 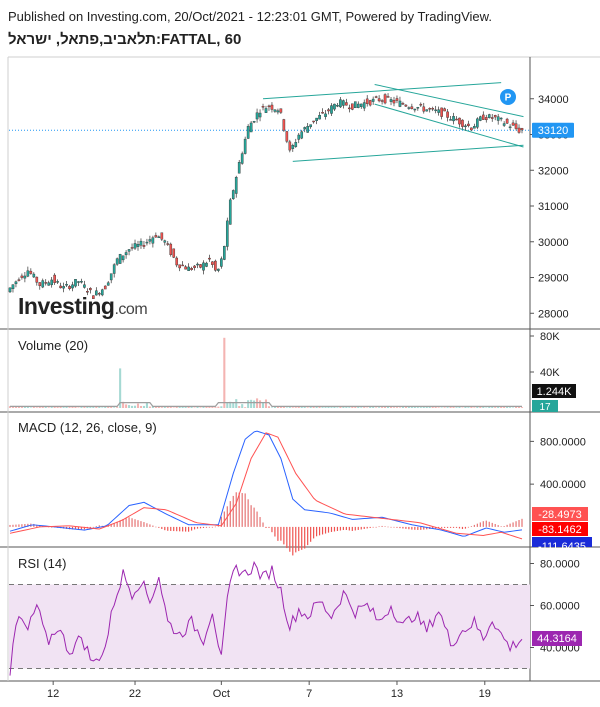 I want to click on channel-line, so click(x=408, y=153).